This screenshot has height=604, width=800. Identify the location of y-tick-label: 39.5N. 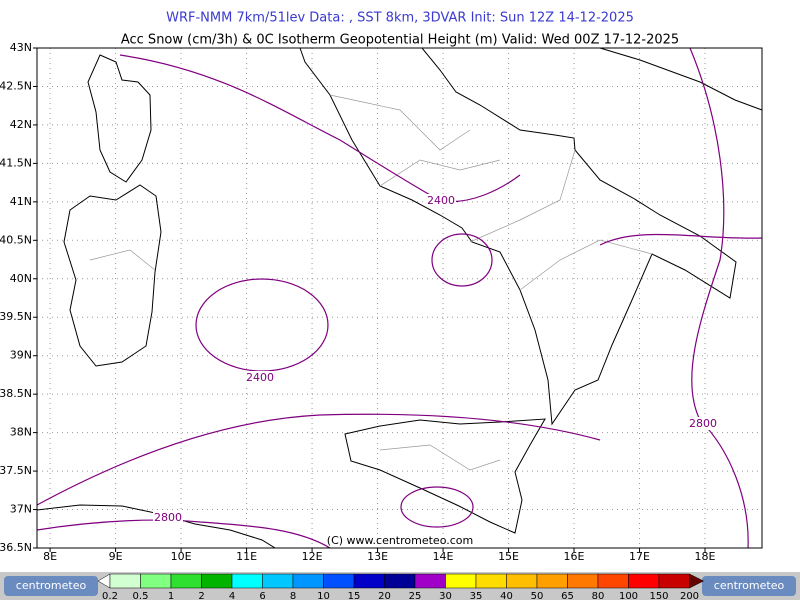
(16, 316).